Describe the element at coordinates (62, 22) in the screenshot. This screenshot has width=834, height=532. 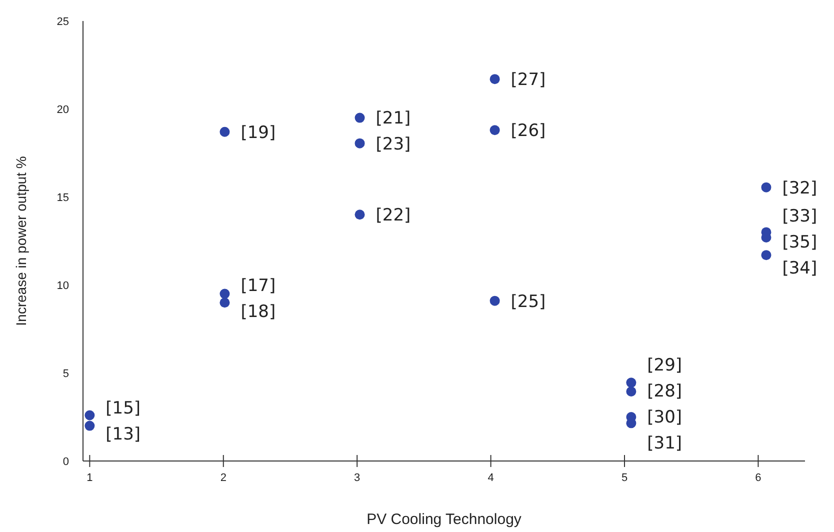
I see `y-tick-label: 25` at that location.